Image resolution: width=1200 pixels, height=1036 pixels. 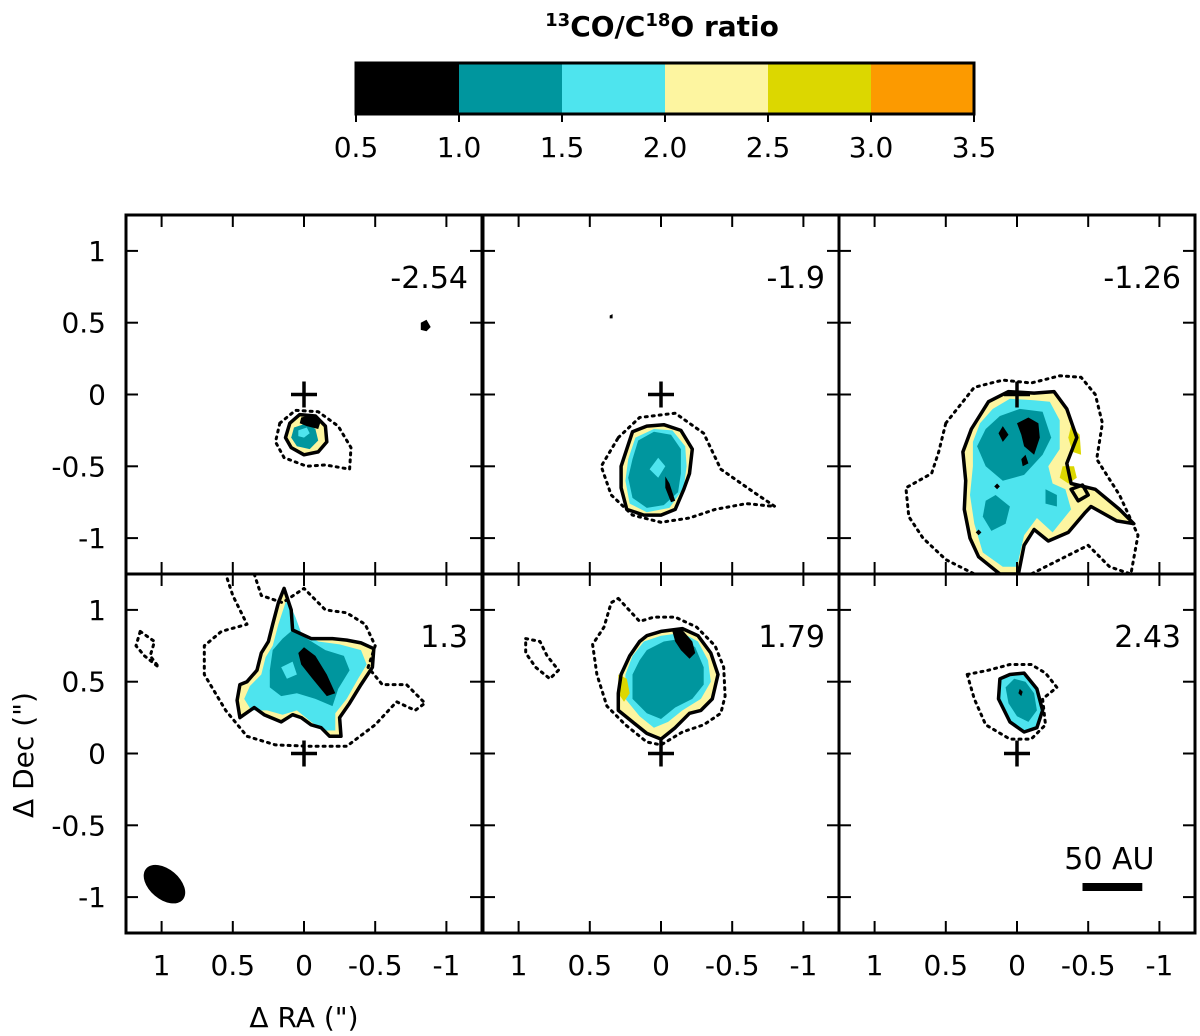 What do you see at coordinates (183, 863) in the screenshot?
I see `axis-labels: Δ RA (") Δ Dec (")` at bounding box center [183, 863].